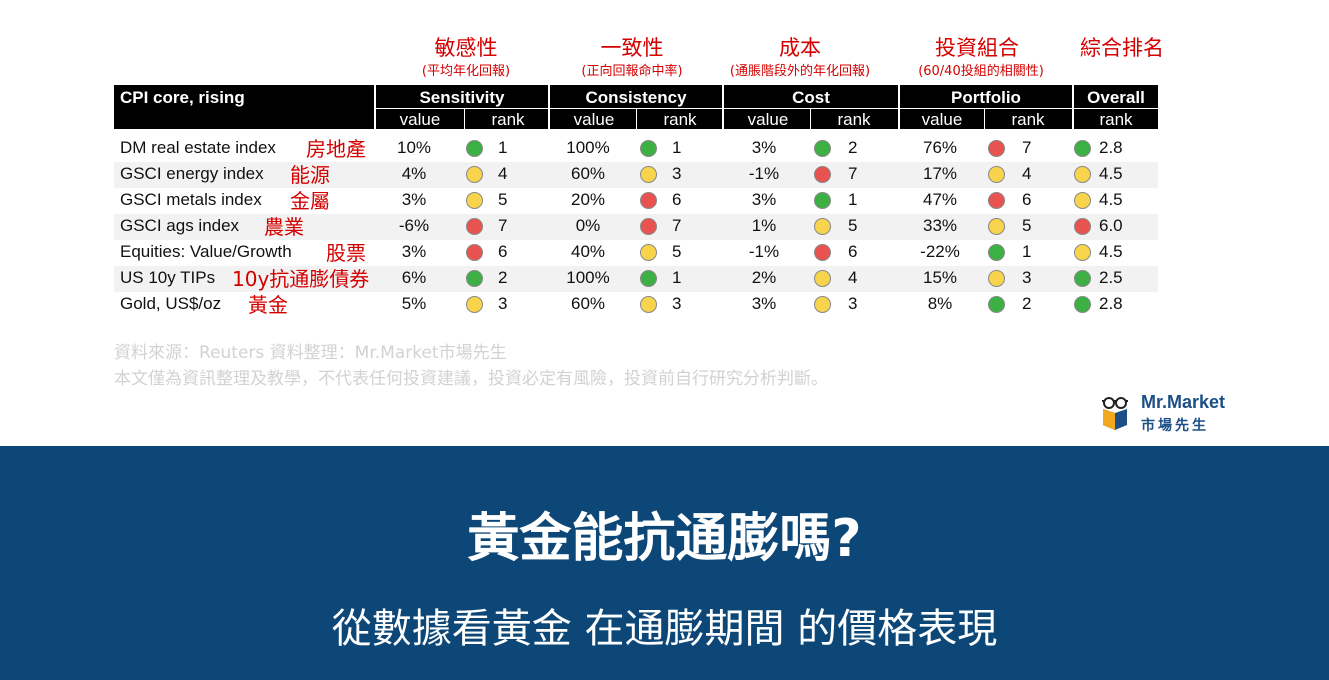 The height and width of the screenshot is (680, 1329). Describe the element at coordinates (940, 147) in the screenshot. I see `port-value: 76%` at that location.